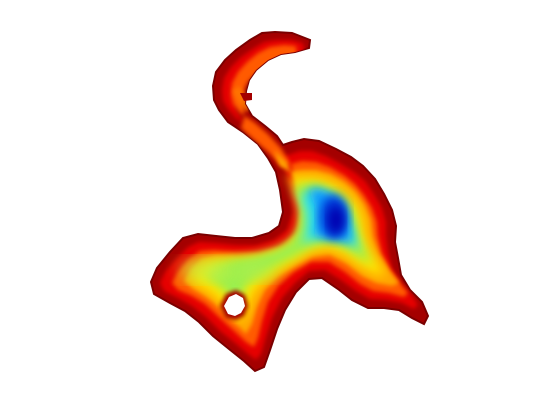  What do you see at coordinates (246, 97) in the screenshot?
I see `shore-notch` at bounding box center [246, 97].